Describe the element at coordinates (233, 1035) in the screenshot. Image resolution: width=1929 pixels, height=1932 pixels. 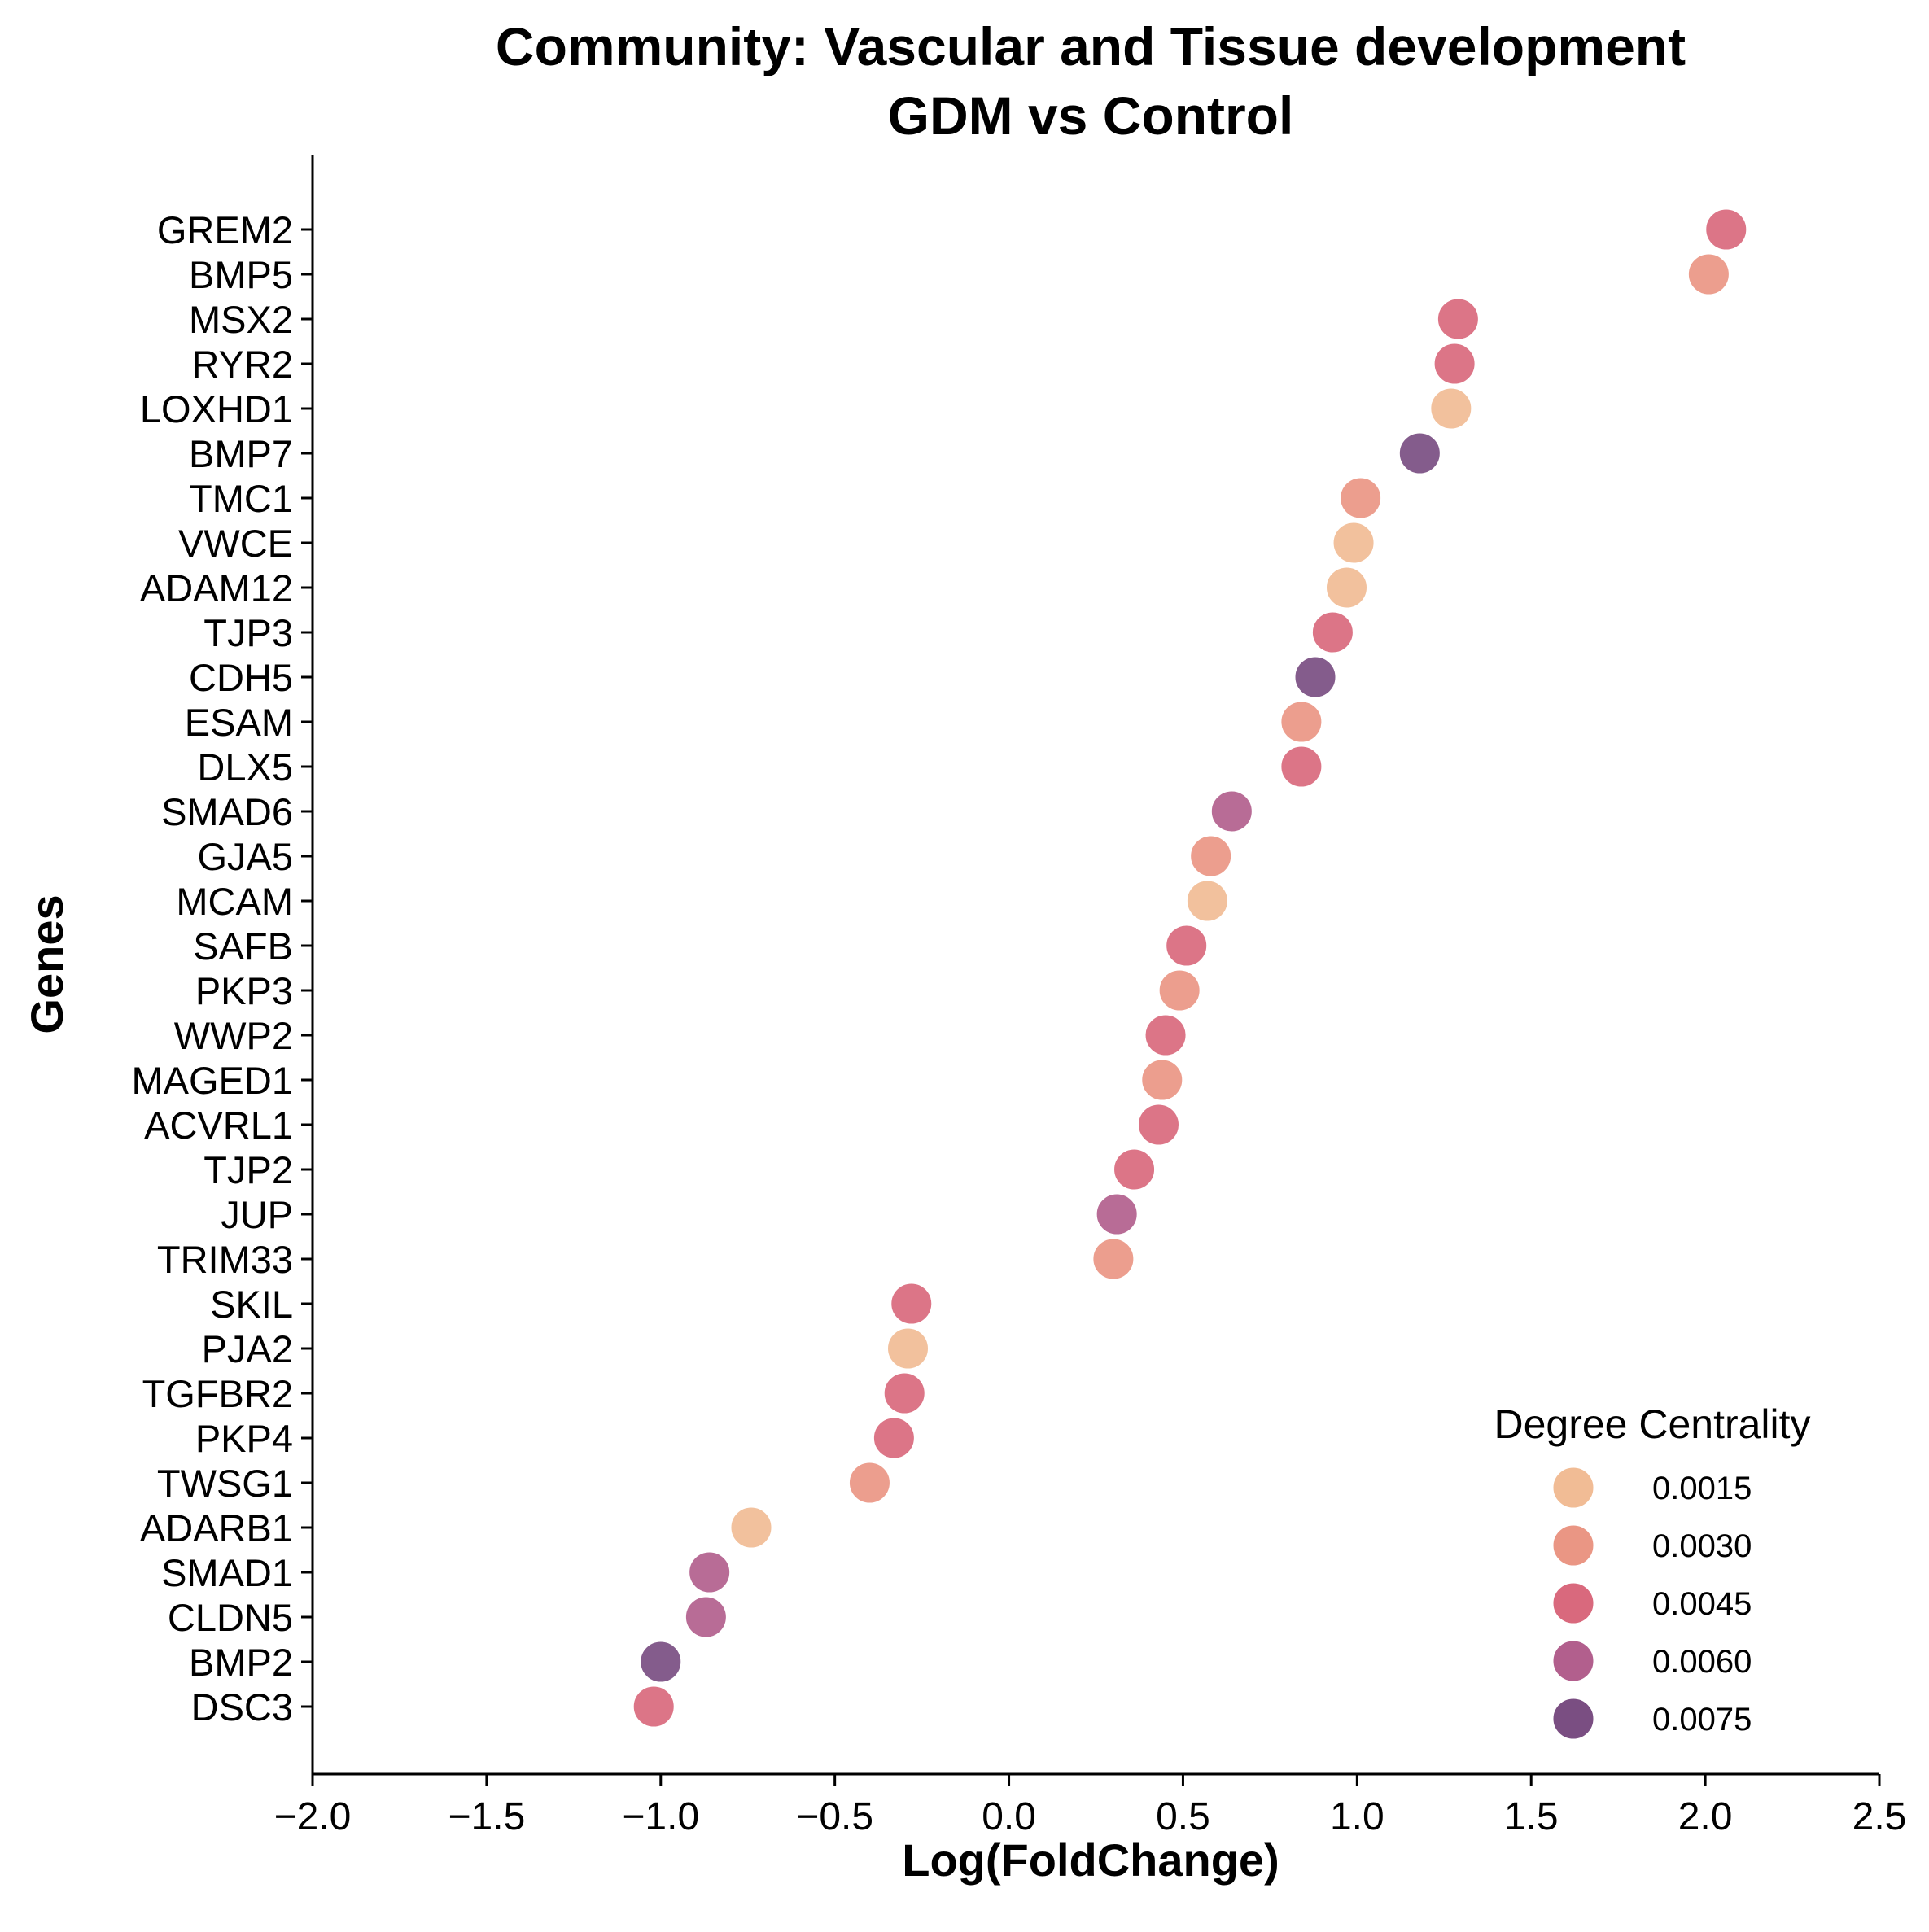
I see `y-tick-label-wwp2: WWP2` at that location.